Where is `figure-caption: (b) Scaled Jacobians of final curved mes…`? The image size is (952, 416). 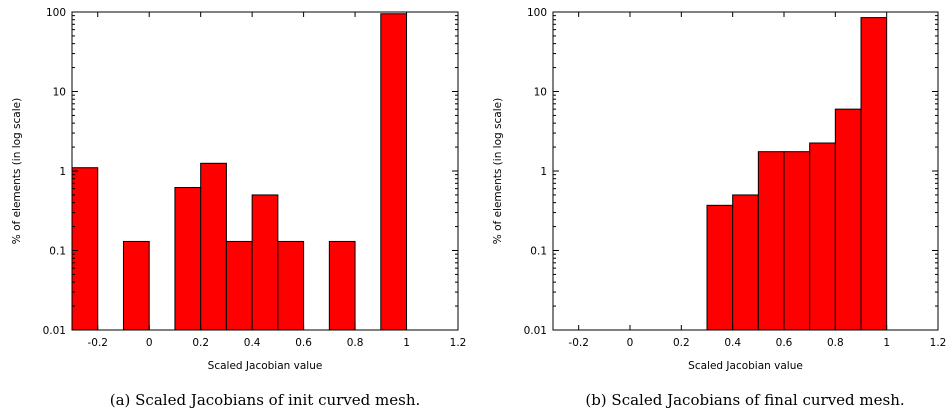 figure-caption: (b) Scaled Jacobians of final curved mes… is located at coordinates (744, 400).